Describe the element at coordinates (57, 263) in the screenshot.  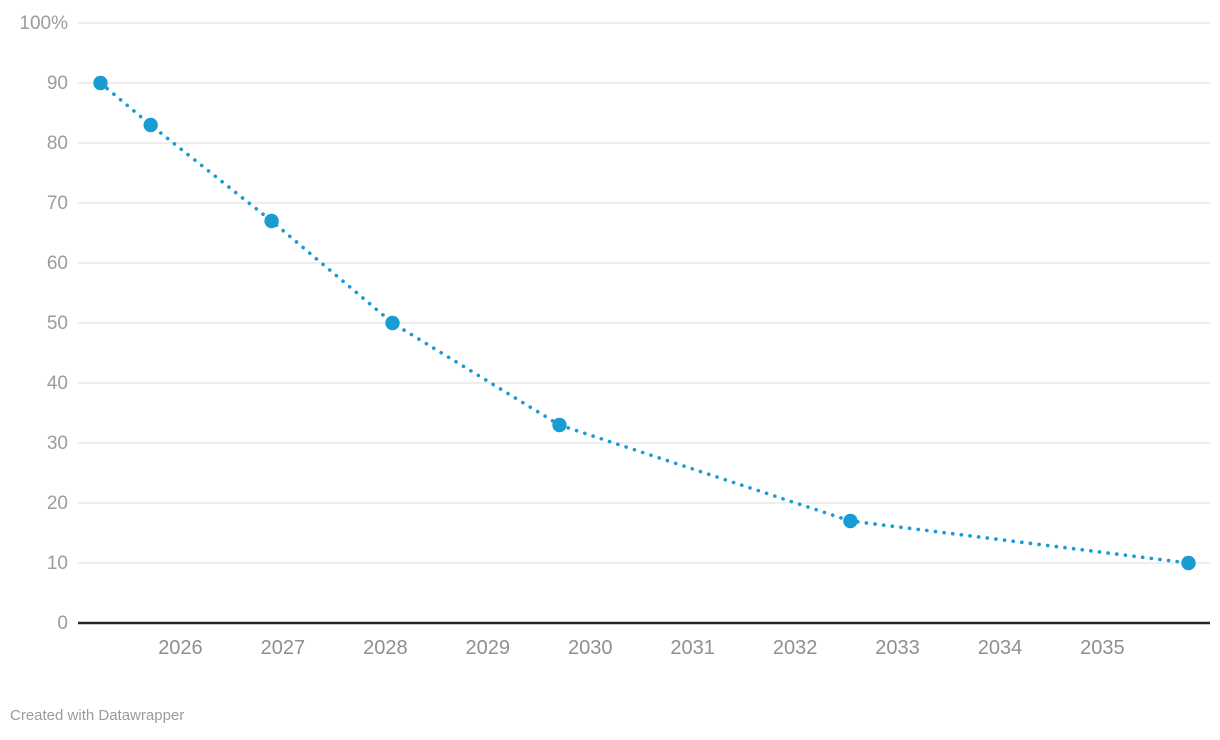
I see `y-tick-label: 60` at that location.